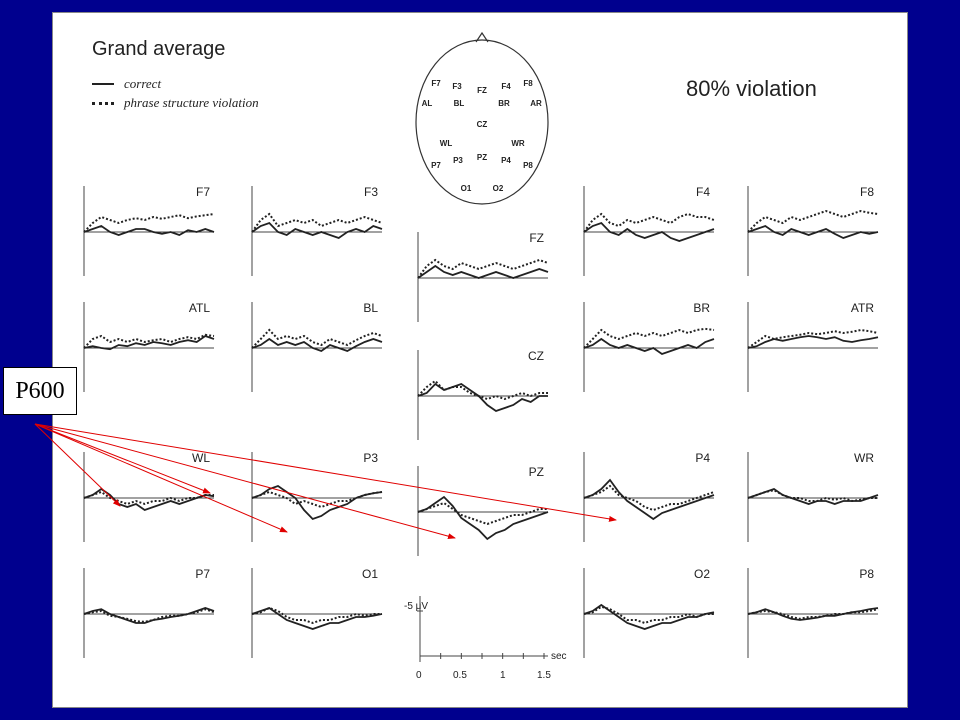 Image resolution: width=960 pixels, height=720 pixels. I want to click on panel-br: BR, so click(649, 346).